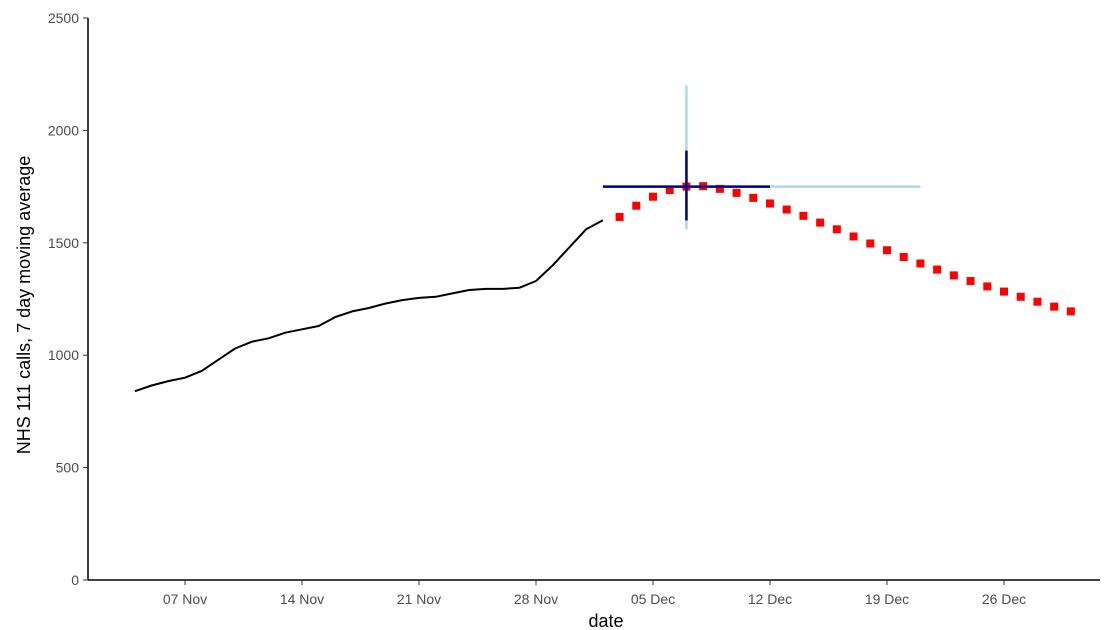 The image size is (1116, 630). What do you see at coordinates (63, 355) in the screenshot?
I see `y-tick-label: 1000` at bounding box center [63, 355].